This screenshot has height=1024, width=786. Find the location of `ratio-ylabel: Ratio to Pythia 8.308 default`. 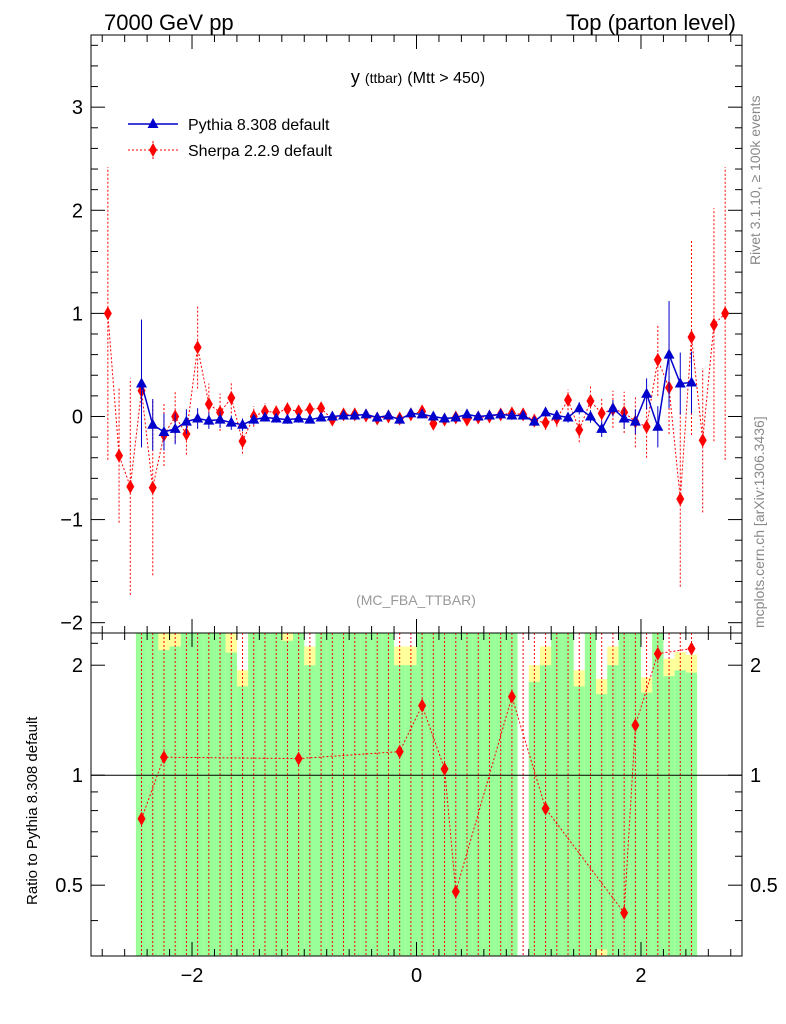

ratio-ylabel: Ratio to Pythia 8.308 default is located at coordinates (32, 810).